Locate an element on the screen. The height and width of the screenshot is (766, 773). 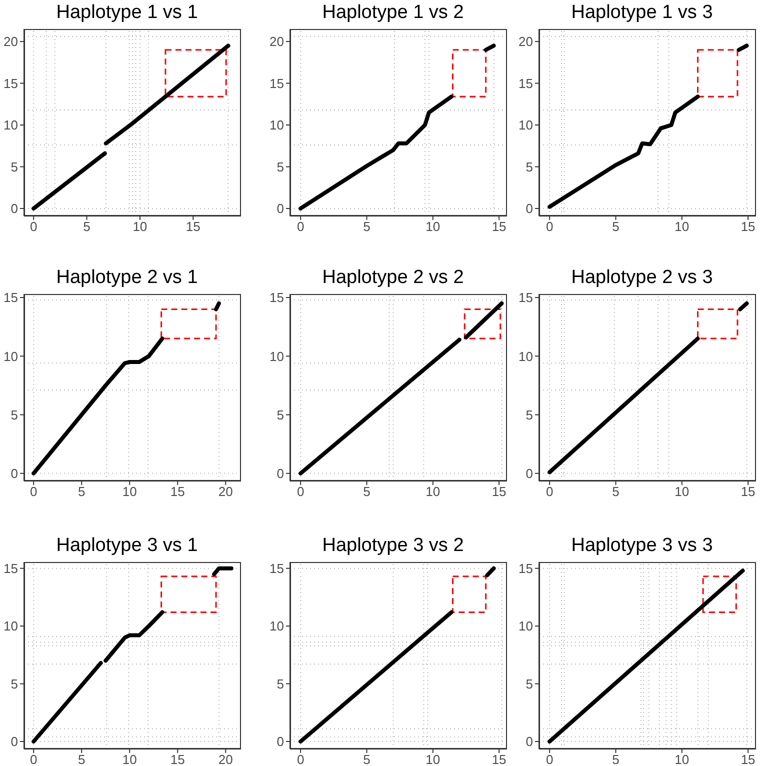
chart-title: Haplotype 3 vs 2 is located at coordinates (393, 546).